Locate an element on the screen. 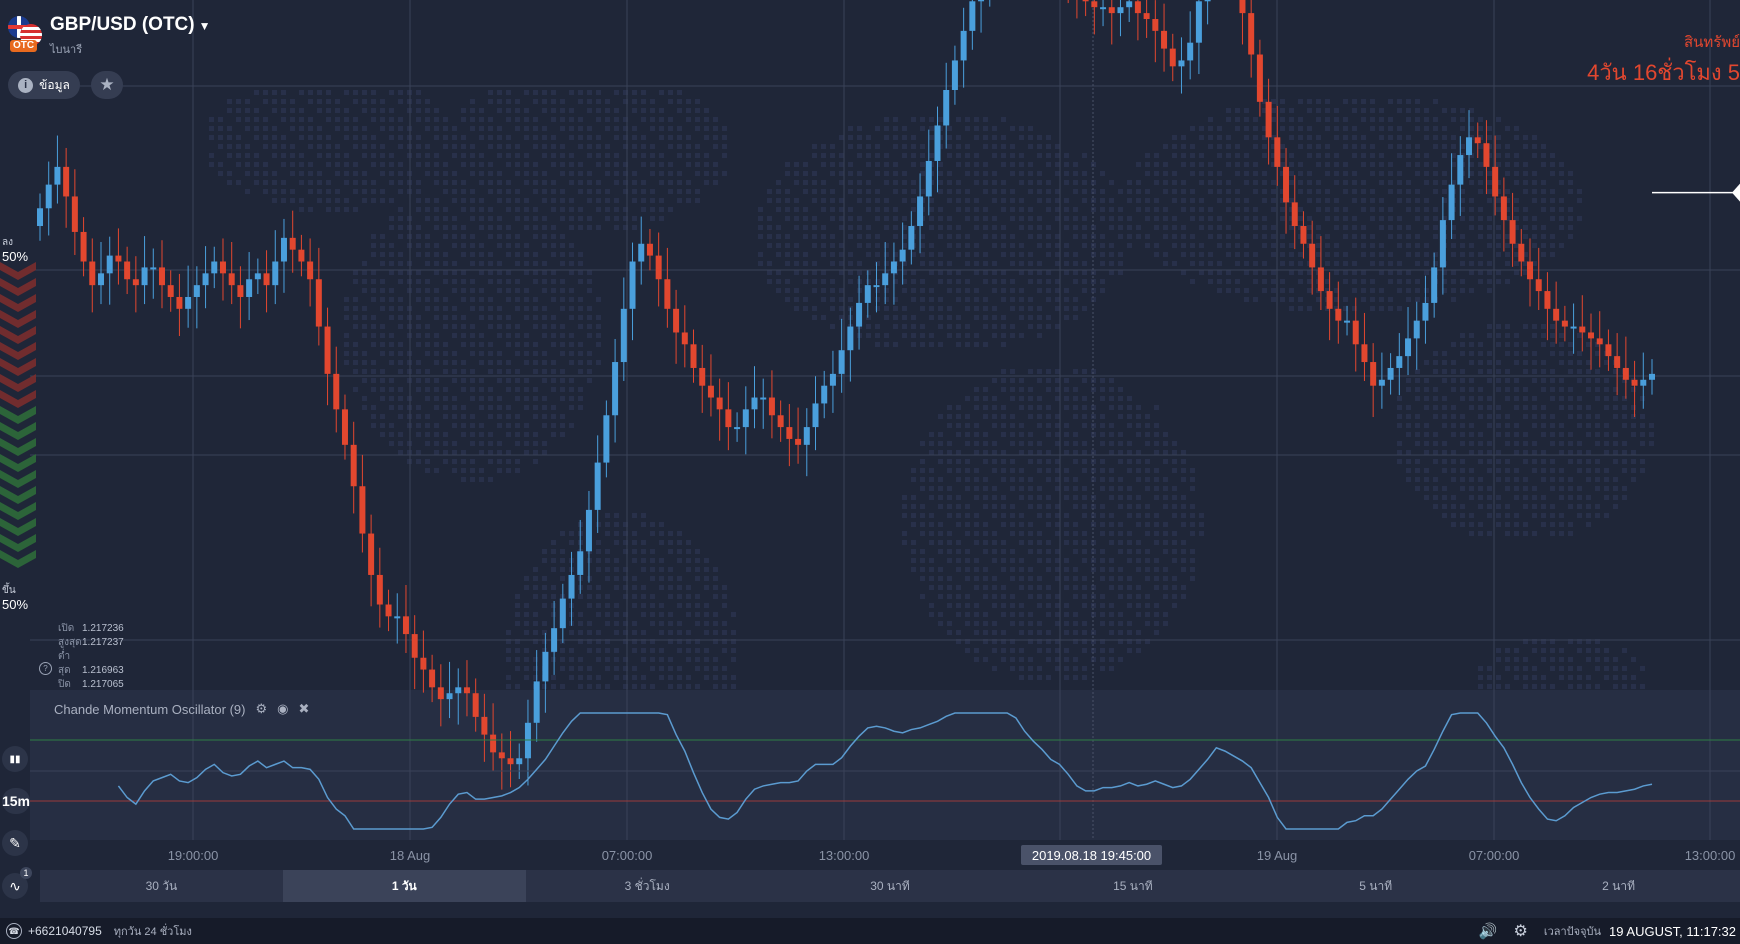  ohlc-high: สูงสุด1.217237 is located at coordinates (91, 642).